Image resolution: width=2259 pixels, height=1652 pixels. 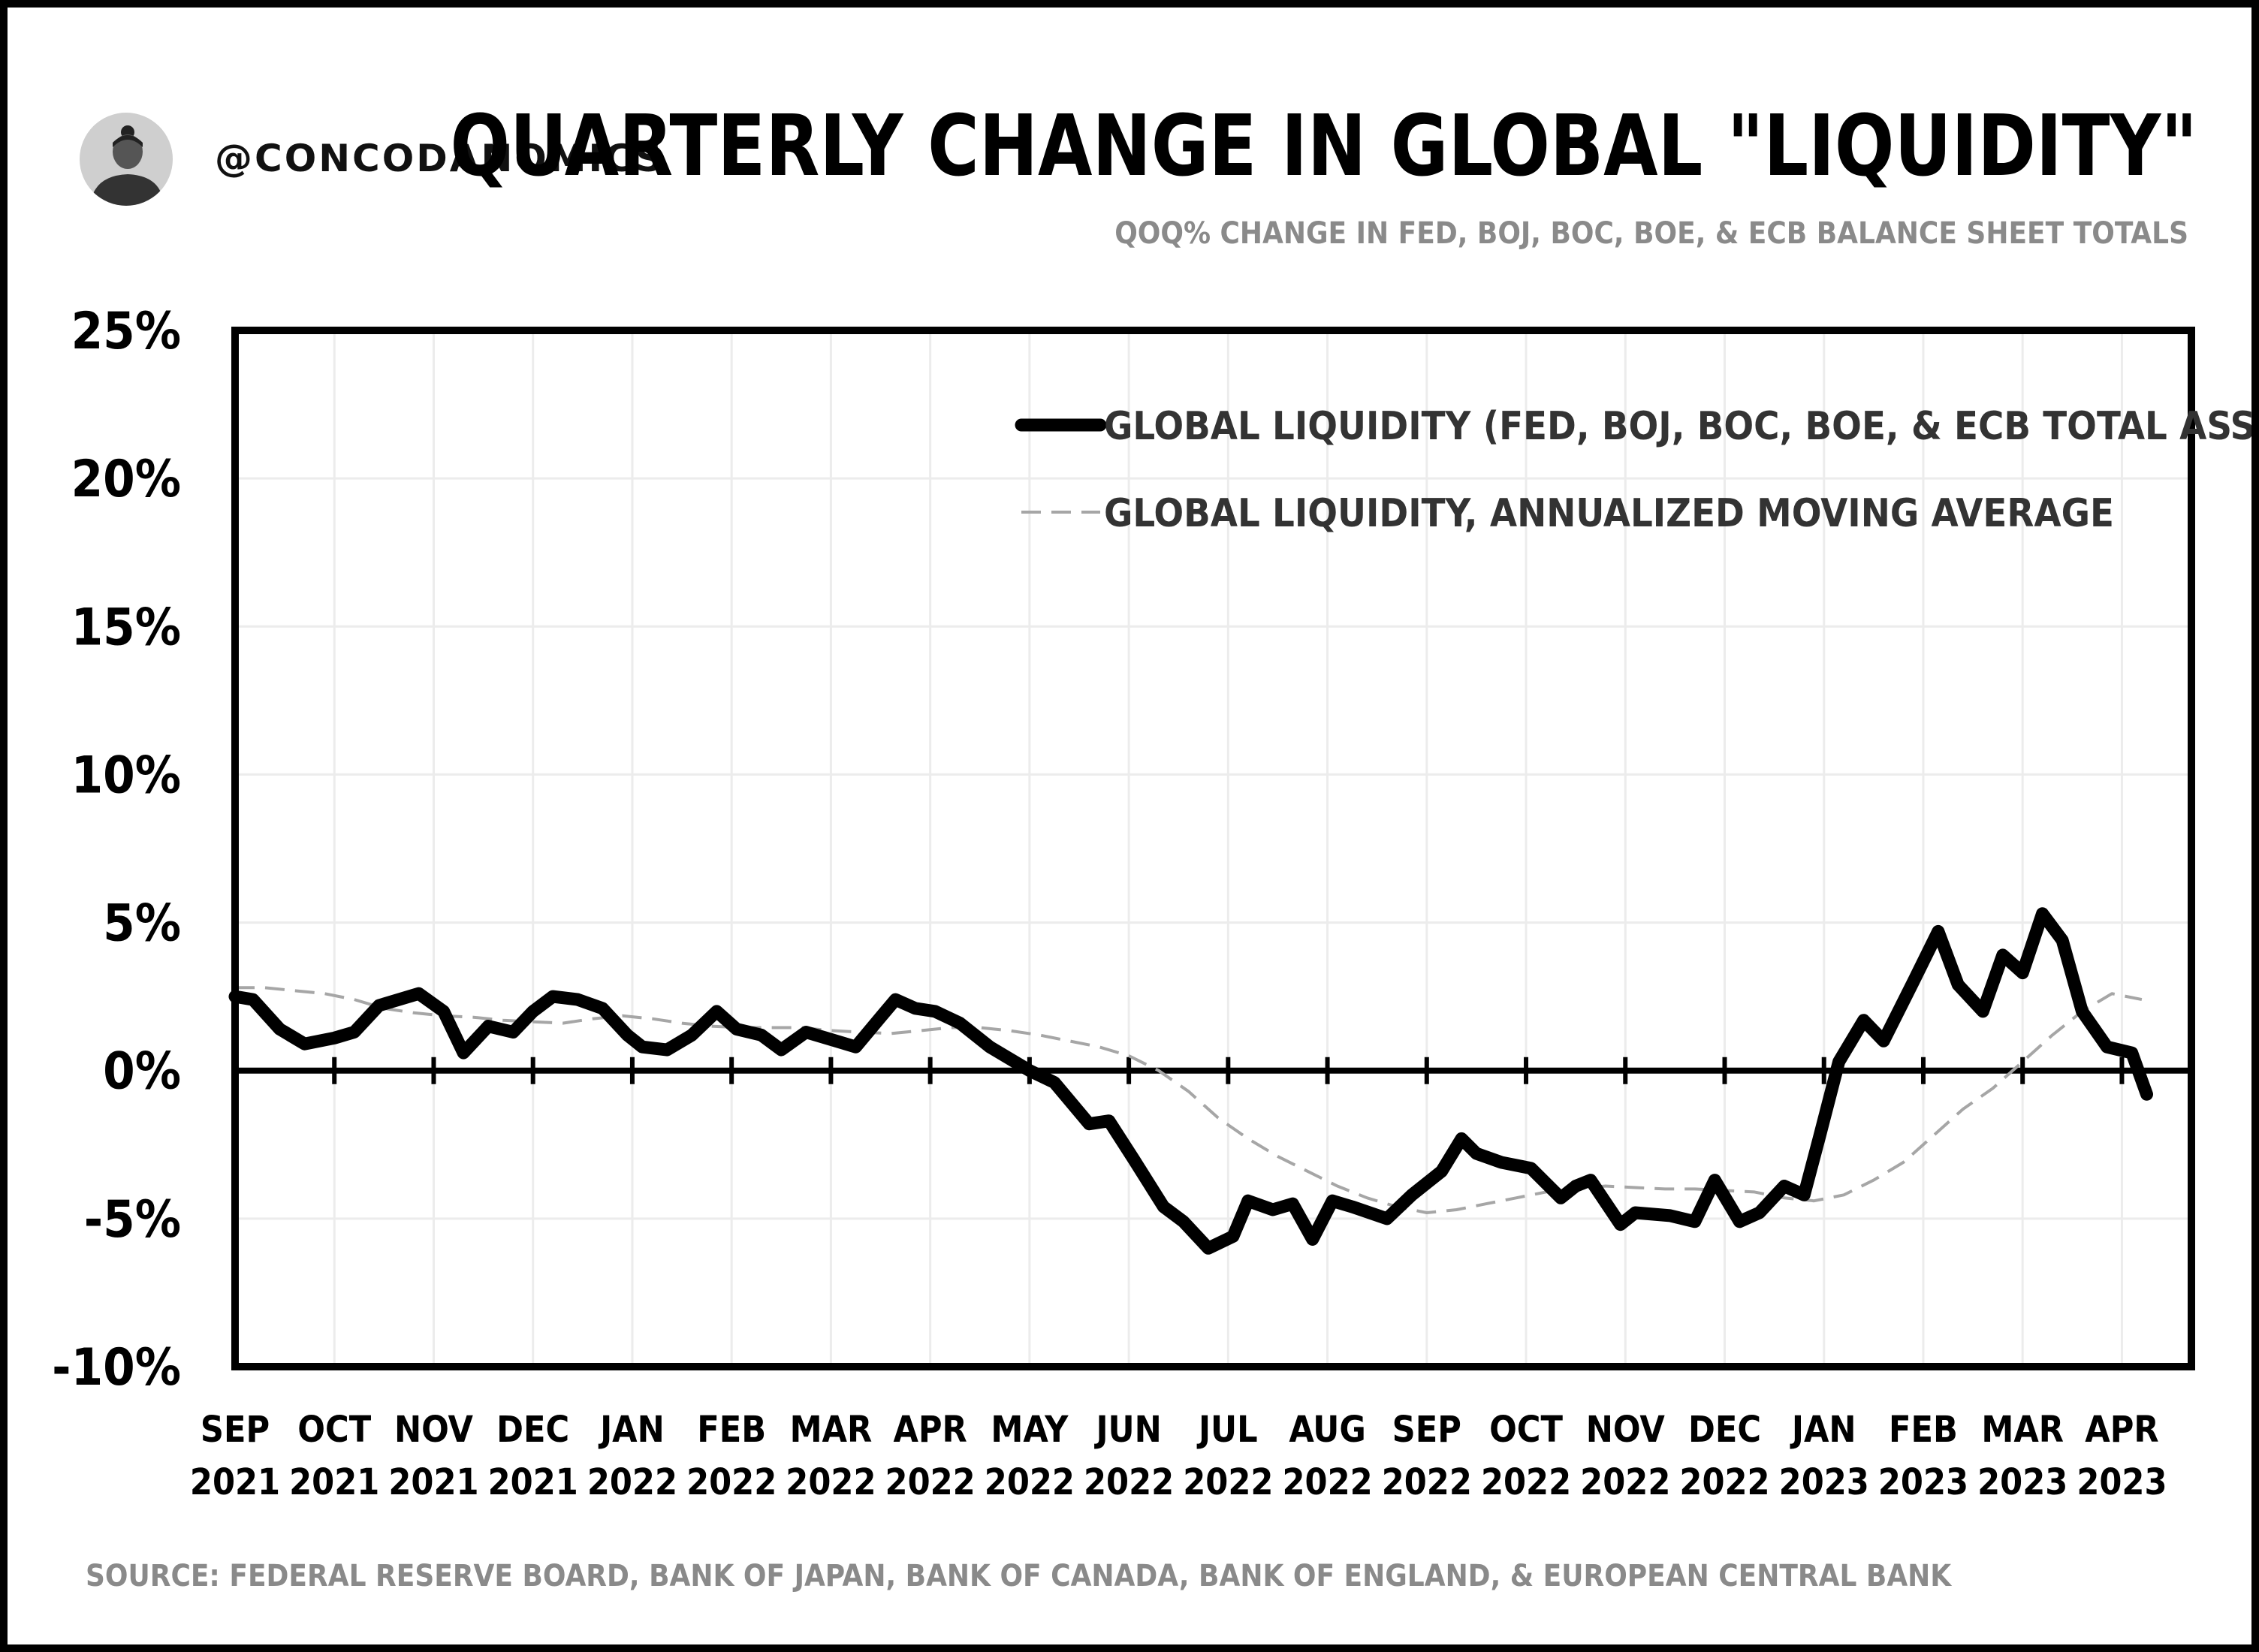 I want to click on y-tick-label: 5%, so click(x=142, y=924).